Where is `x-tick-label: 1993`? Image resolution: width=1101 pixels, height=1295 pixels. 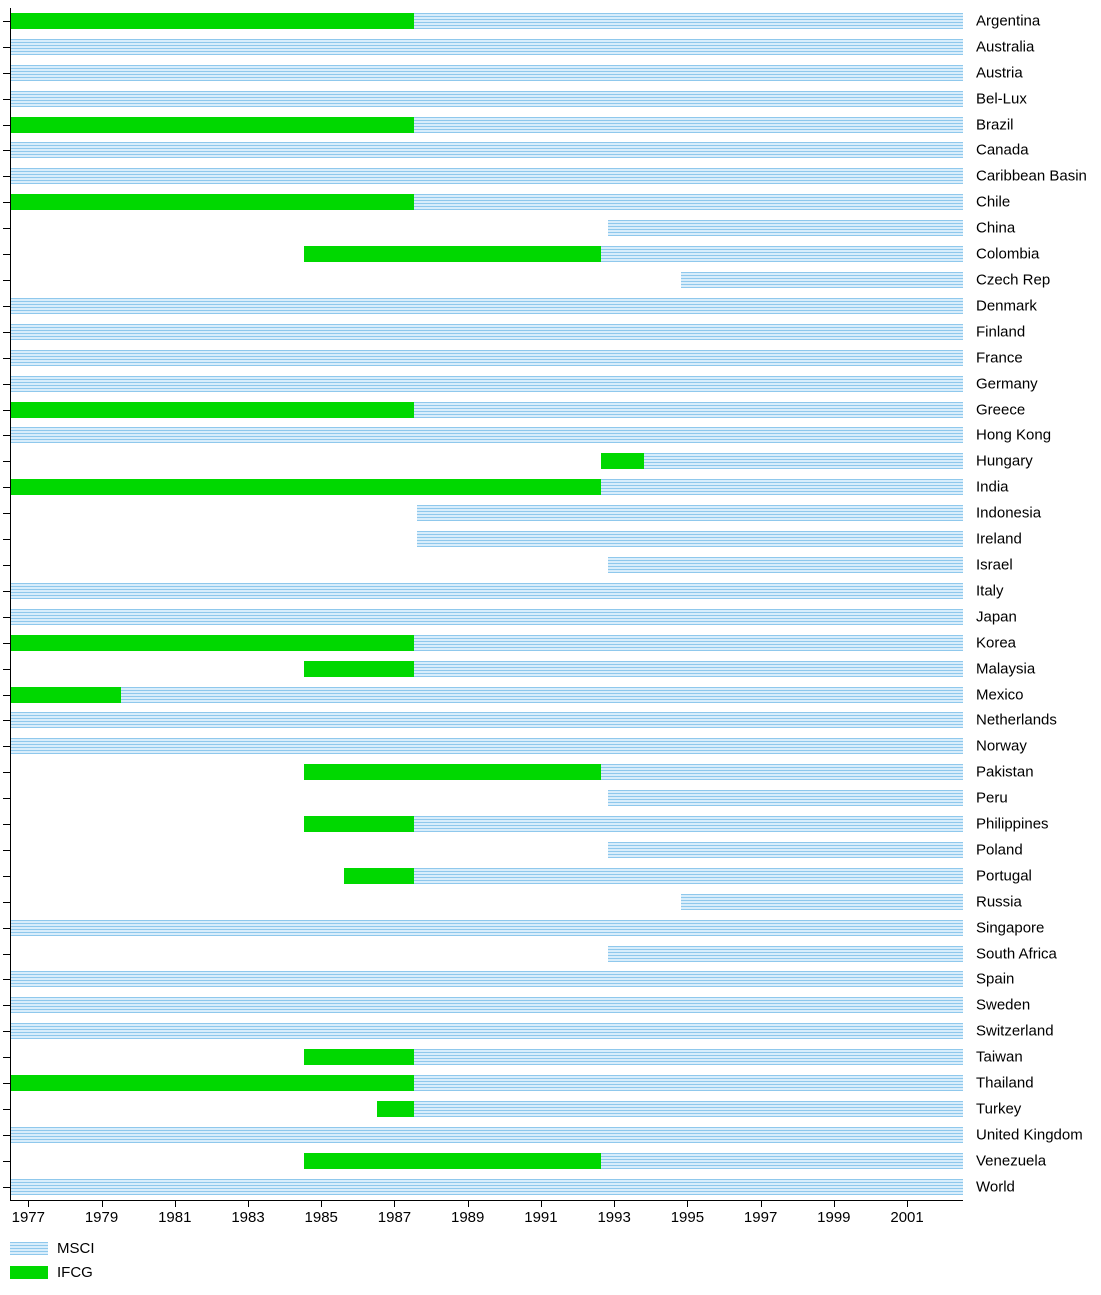 x-tick-label: 1993 is located at coordinates (614, 1217).